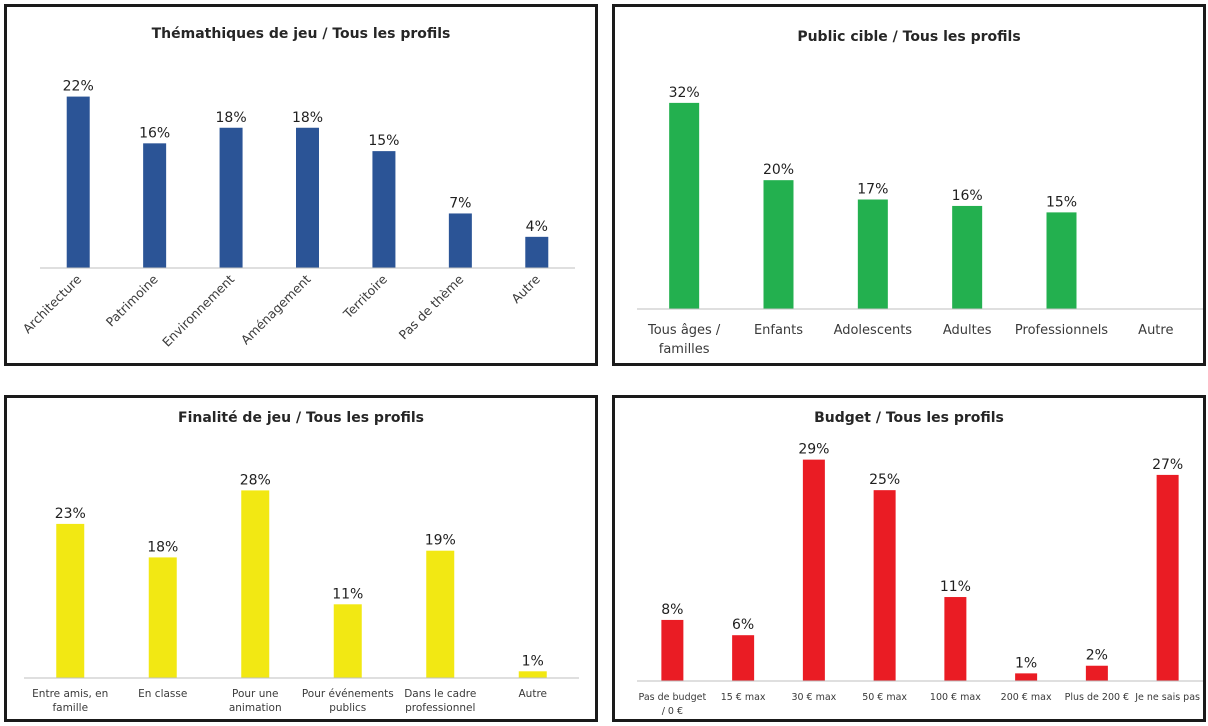  I want to click on category-label: Adultes, so click(967, 330).